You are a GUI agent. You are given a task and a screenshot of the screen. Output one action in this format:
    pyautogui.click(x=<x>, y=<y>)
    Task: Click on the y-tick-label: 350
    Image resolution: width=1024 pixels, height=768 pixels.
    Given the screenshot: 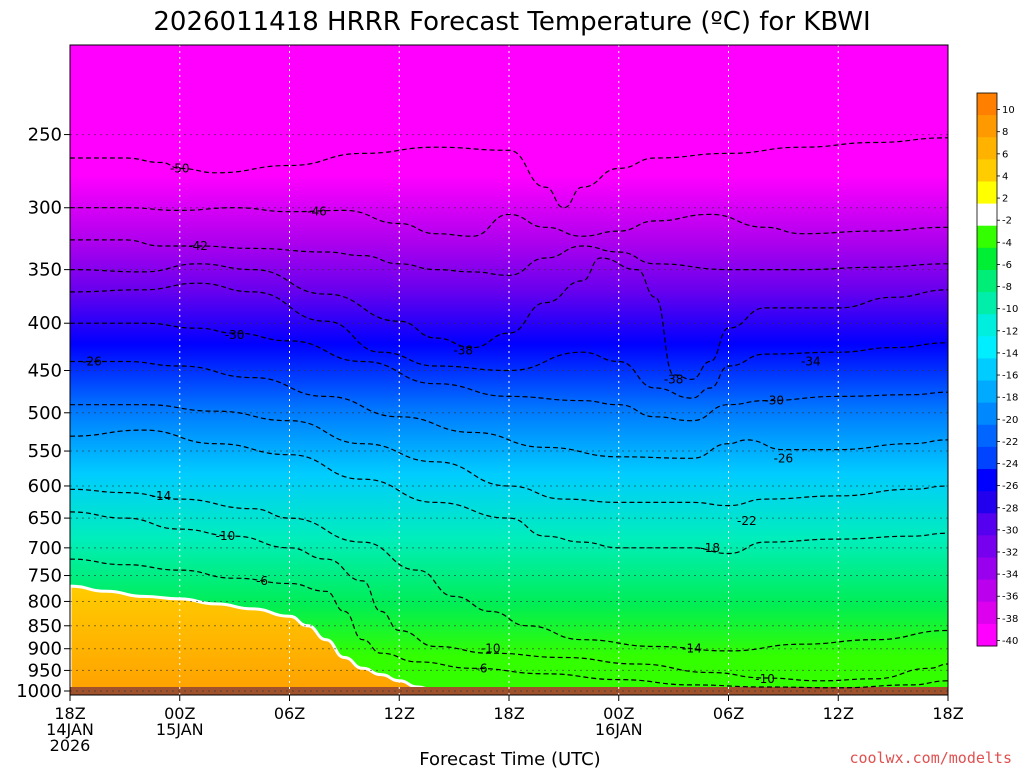 What is the action you would take?
    pyautogui.click(x=45, y=270)
    